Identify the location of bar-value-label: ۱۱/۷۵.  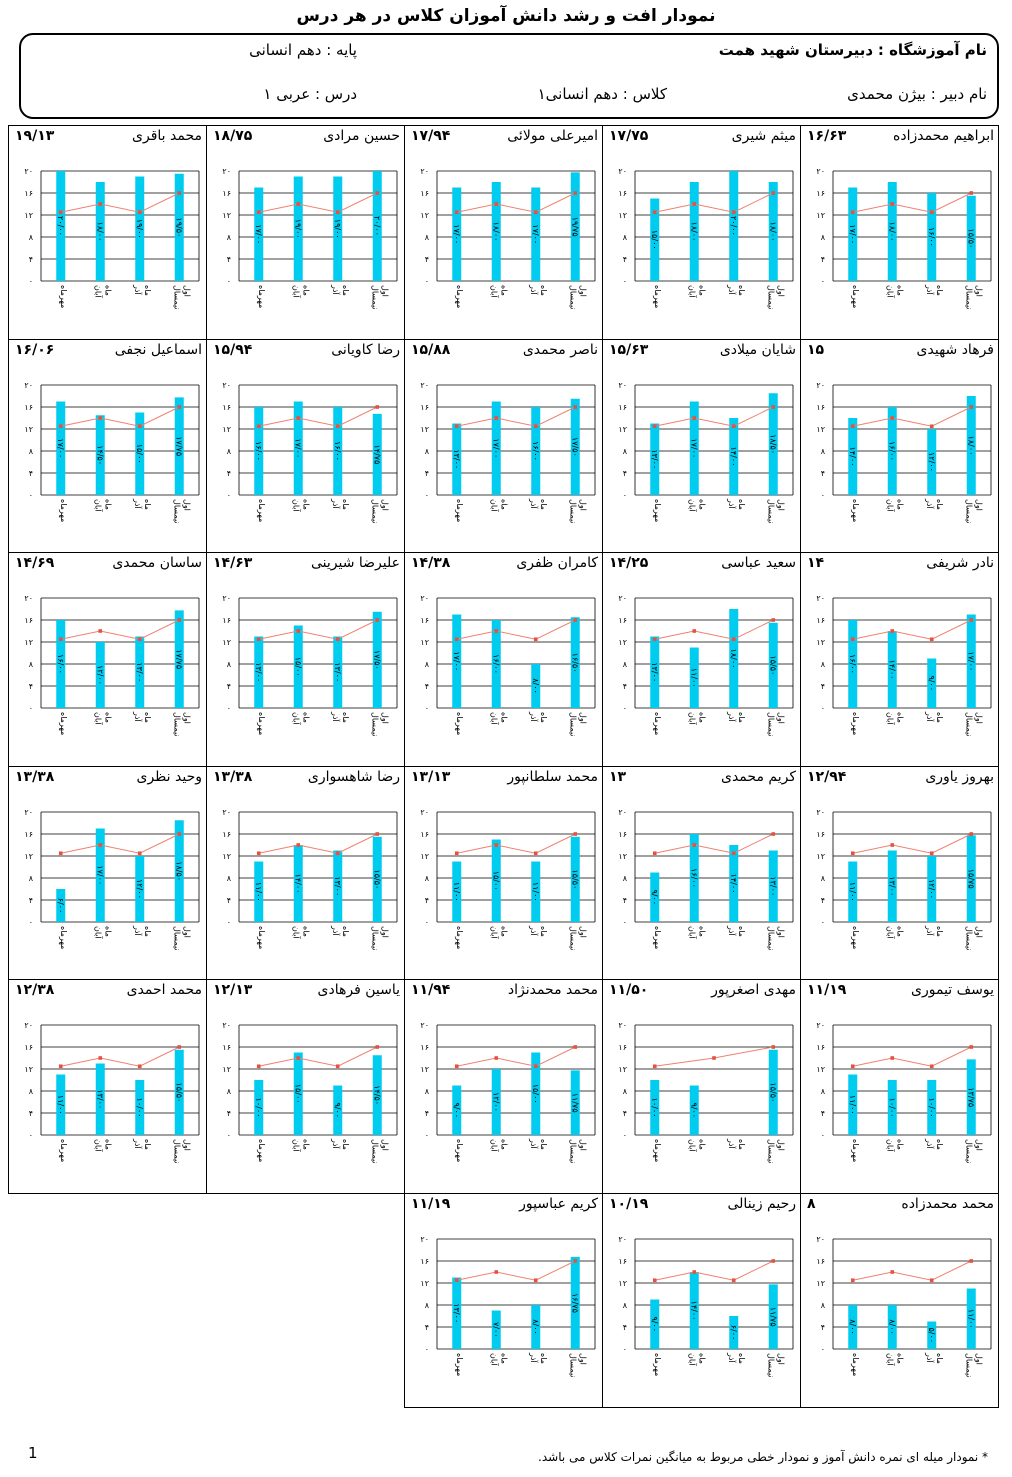
(574, 1103).